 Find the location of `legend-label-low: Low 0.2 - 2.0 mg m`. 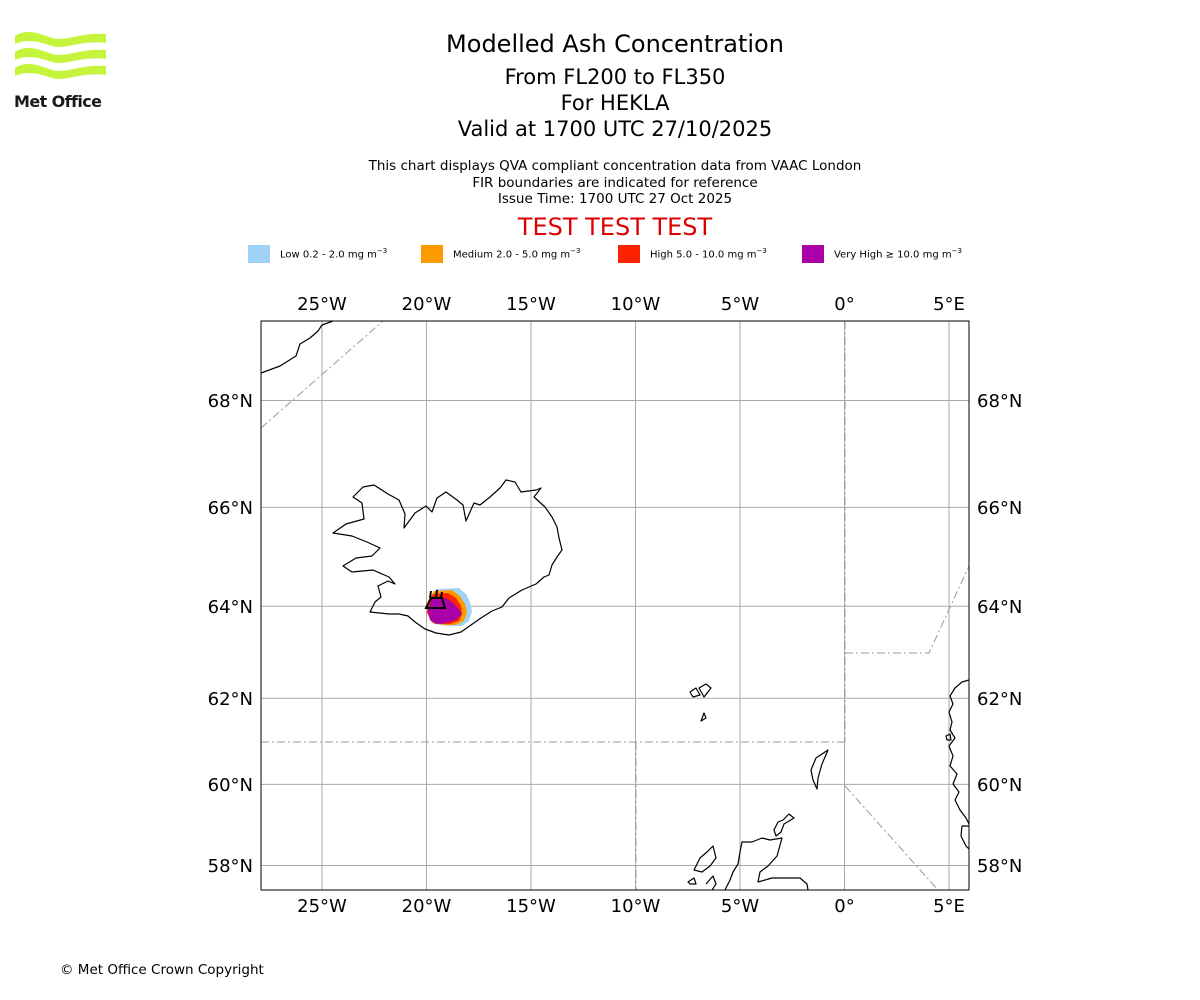

legend-label-low: Low 0.2 - 2.0 mg m is located at coordinates (328, 255).